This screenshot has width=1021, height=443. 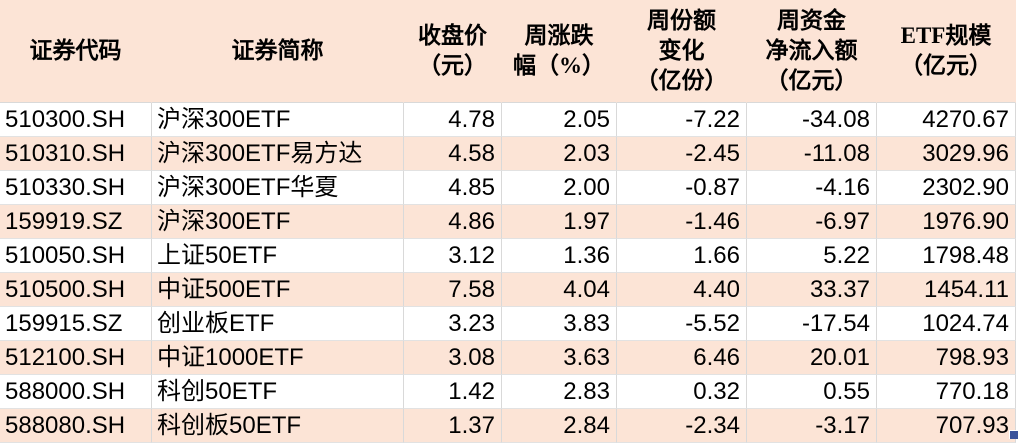 I want to click on table-cell: 1.97, so click(x=559, y=222).